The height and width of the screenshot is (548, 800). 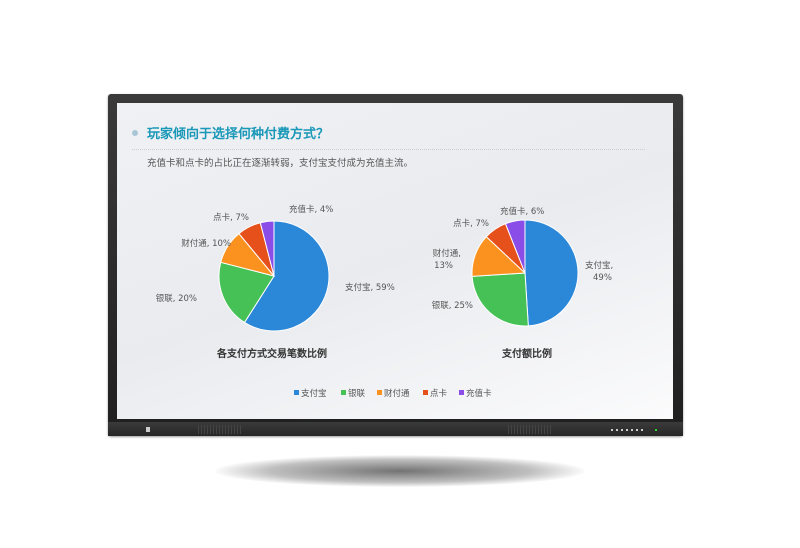 I want to click on pie-chart-amount: 支付宝, 49% 银联, 25% 财付通, 13% 点卡, 7% 充值卡, 6%, so click(x=522, y=266).